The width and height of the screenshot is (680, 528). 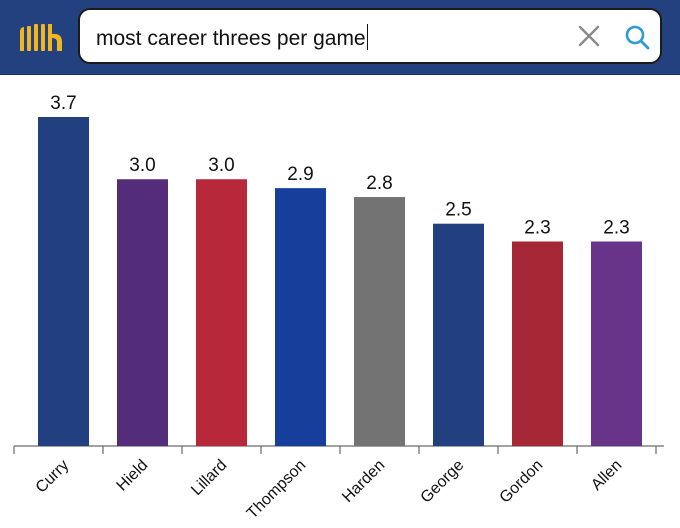 What do you see at coordinates (589, 36) in the screenshot?
I see `close-icon` at bounding box center [589, 36].